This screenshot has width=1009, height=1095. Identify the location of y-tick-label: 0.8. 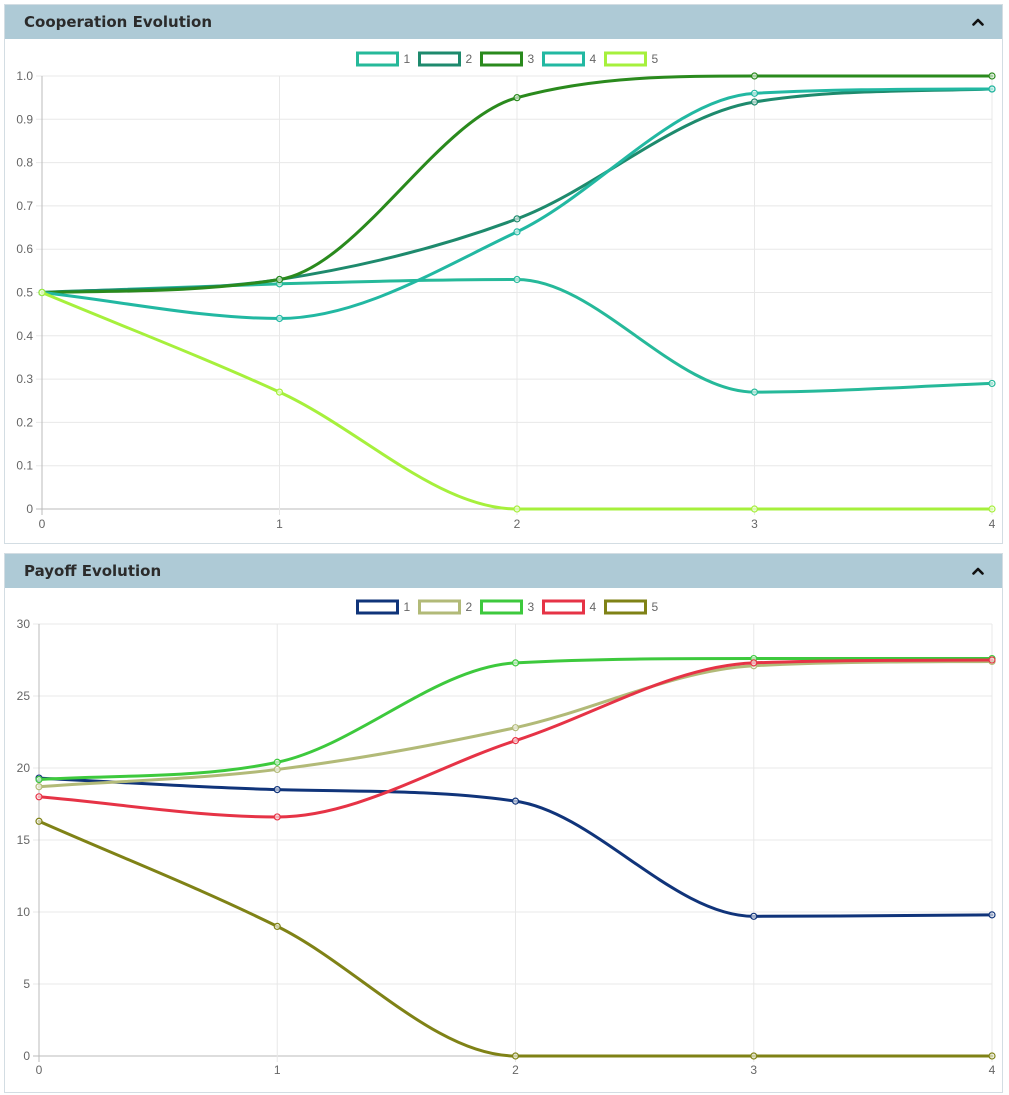
(24, 163).